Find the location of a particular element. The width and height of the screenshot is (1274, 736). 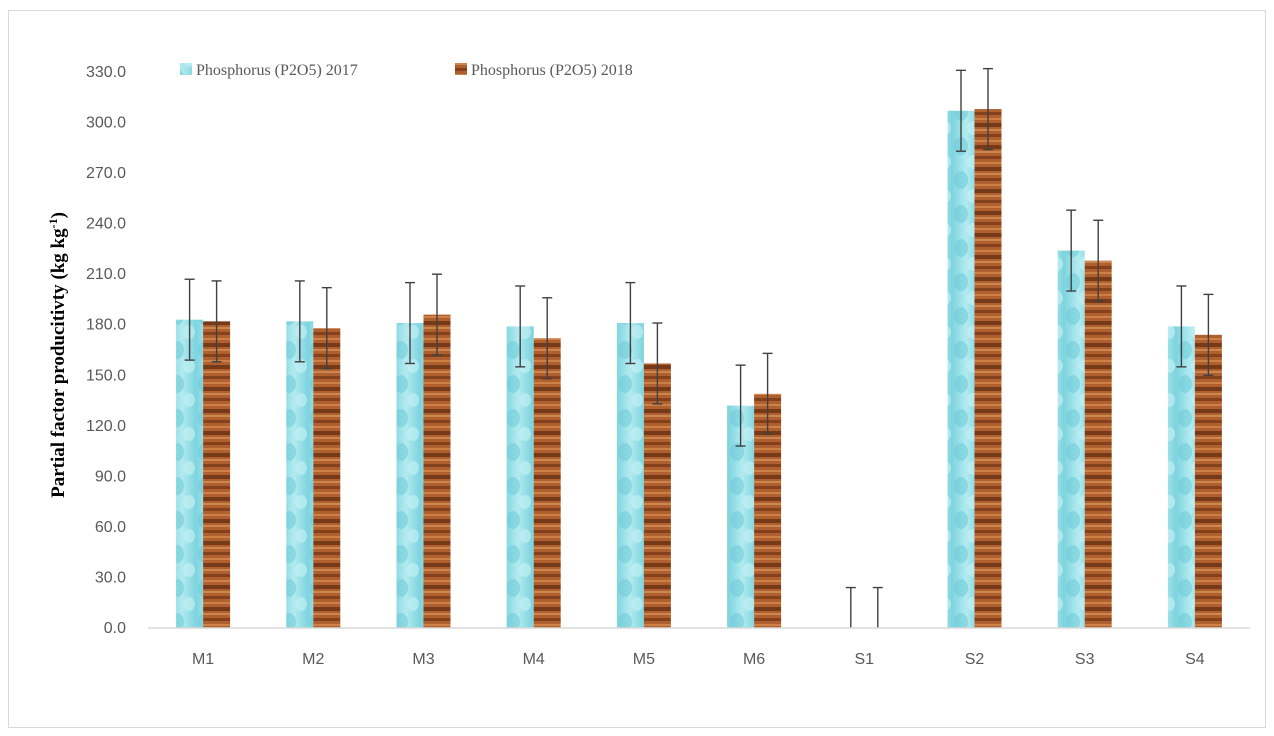

bar-2017-m2 is located at coordinates (300, 474).